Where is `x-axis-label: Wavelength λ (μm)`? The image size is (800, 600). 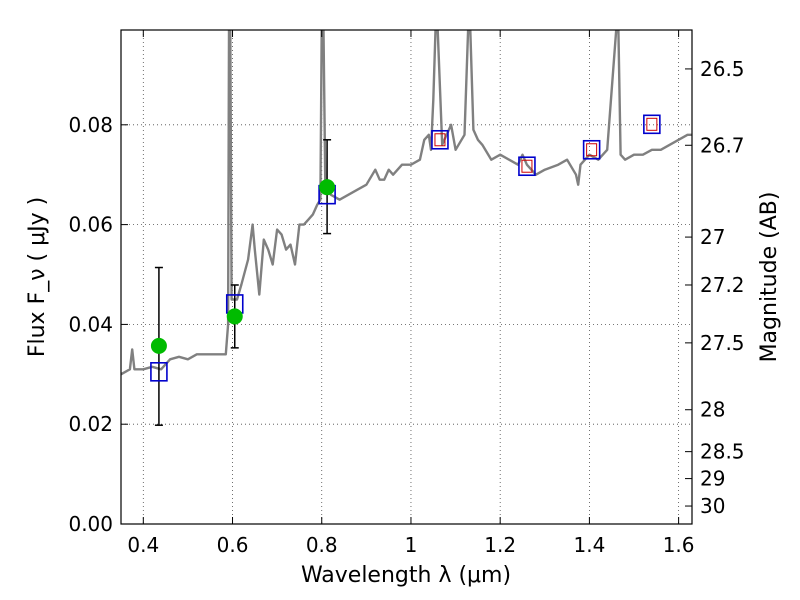
x-axis-label: Wavelength λ (μm) is located at coordinates (406, 575).